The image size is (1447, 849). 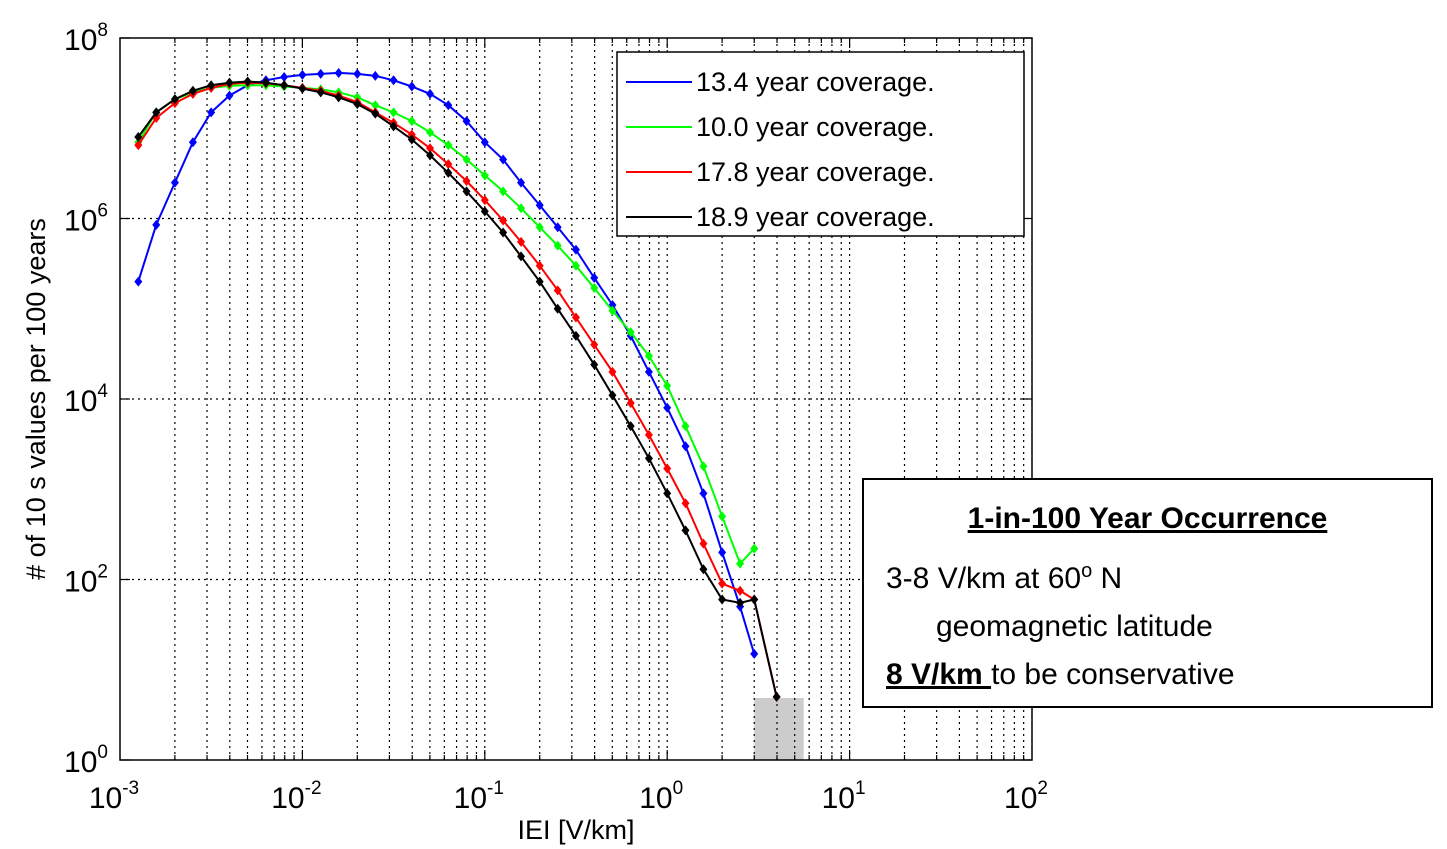 What do you see at coordinates (1147, 518) in the screenshot?
I see `annotation-title: 1-in-100 Year Occurrence` at bounding box center [1147, 518].